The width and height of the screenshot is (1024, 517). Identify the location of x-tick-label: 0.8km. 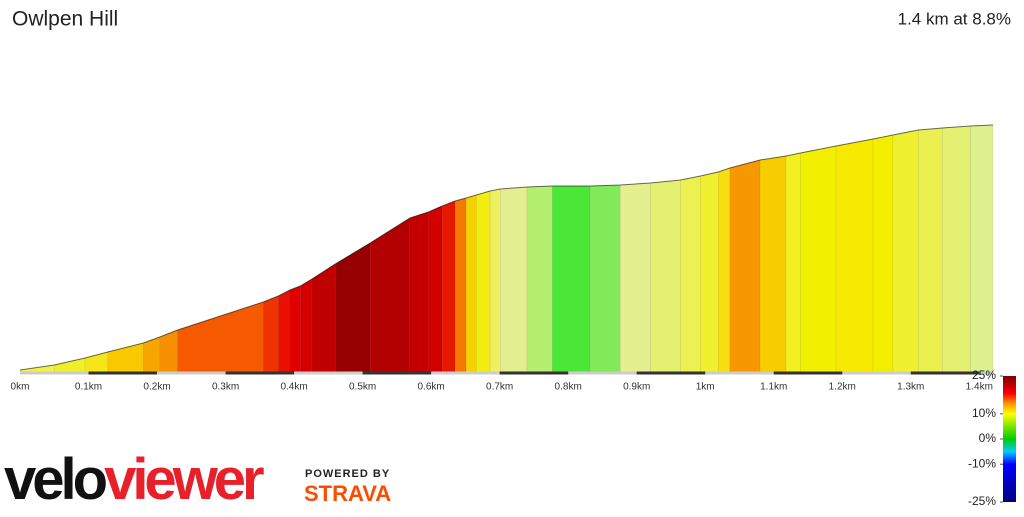
(568, 387).